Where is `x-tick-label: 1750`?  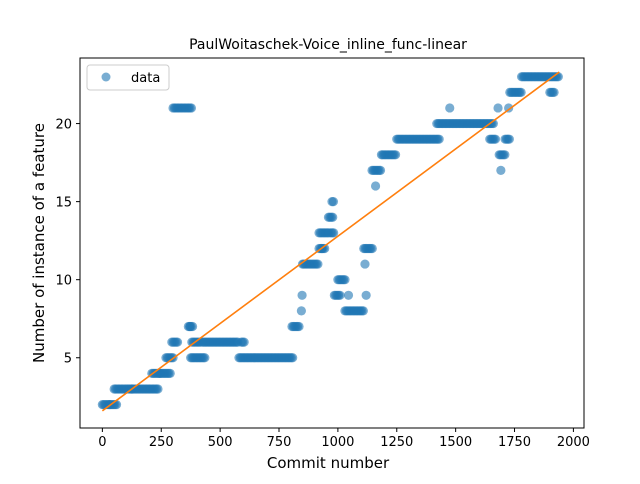 x-tick-label: 1750 is located at coordinates (514, 442).